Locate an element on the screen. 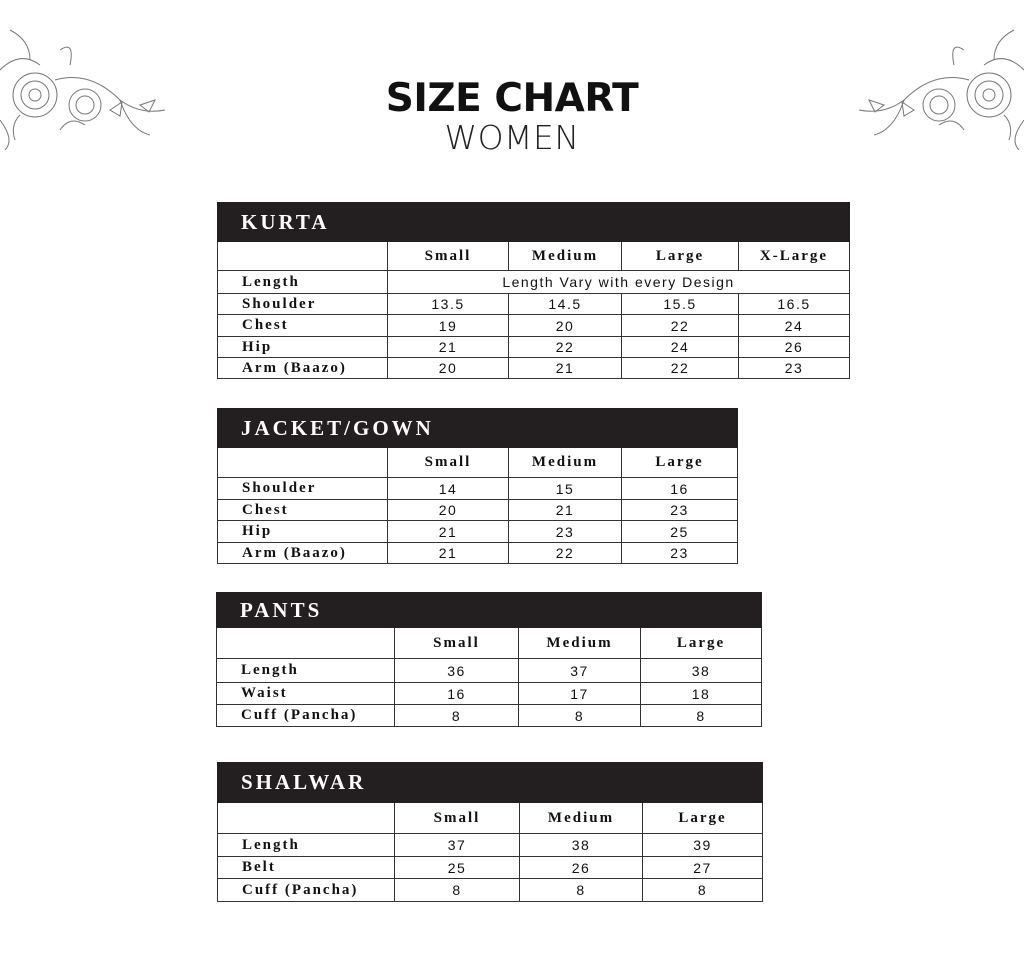 This screenshot has width=1024, height=960. value-cell: 13.5 is located at coordinates (448, 304).